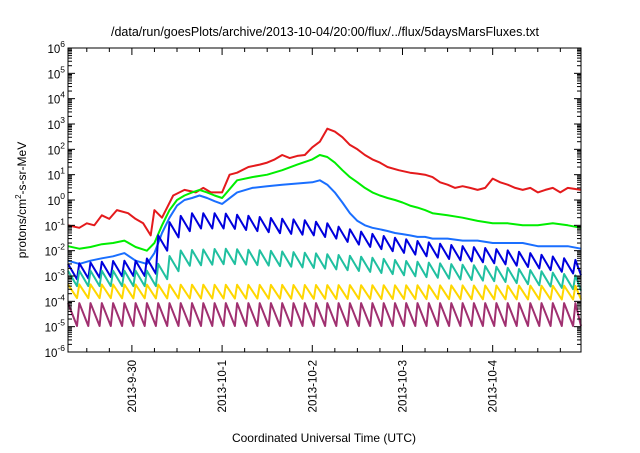 Image resolution: width=640 pixels, height=453 pixels. What do you see at coordinates (324, 438) in the screenshot?
I see `x-axis-label: Coordinated Universal Time (UTC)` at bounding box center [324, 438].